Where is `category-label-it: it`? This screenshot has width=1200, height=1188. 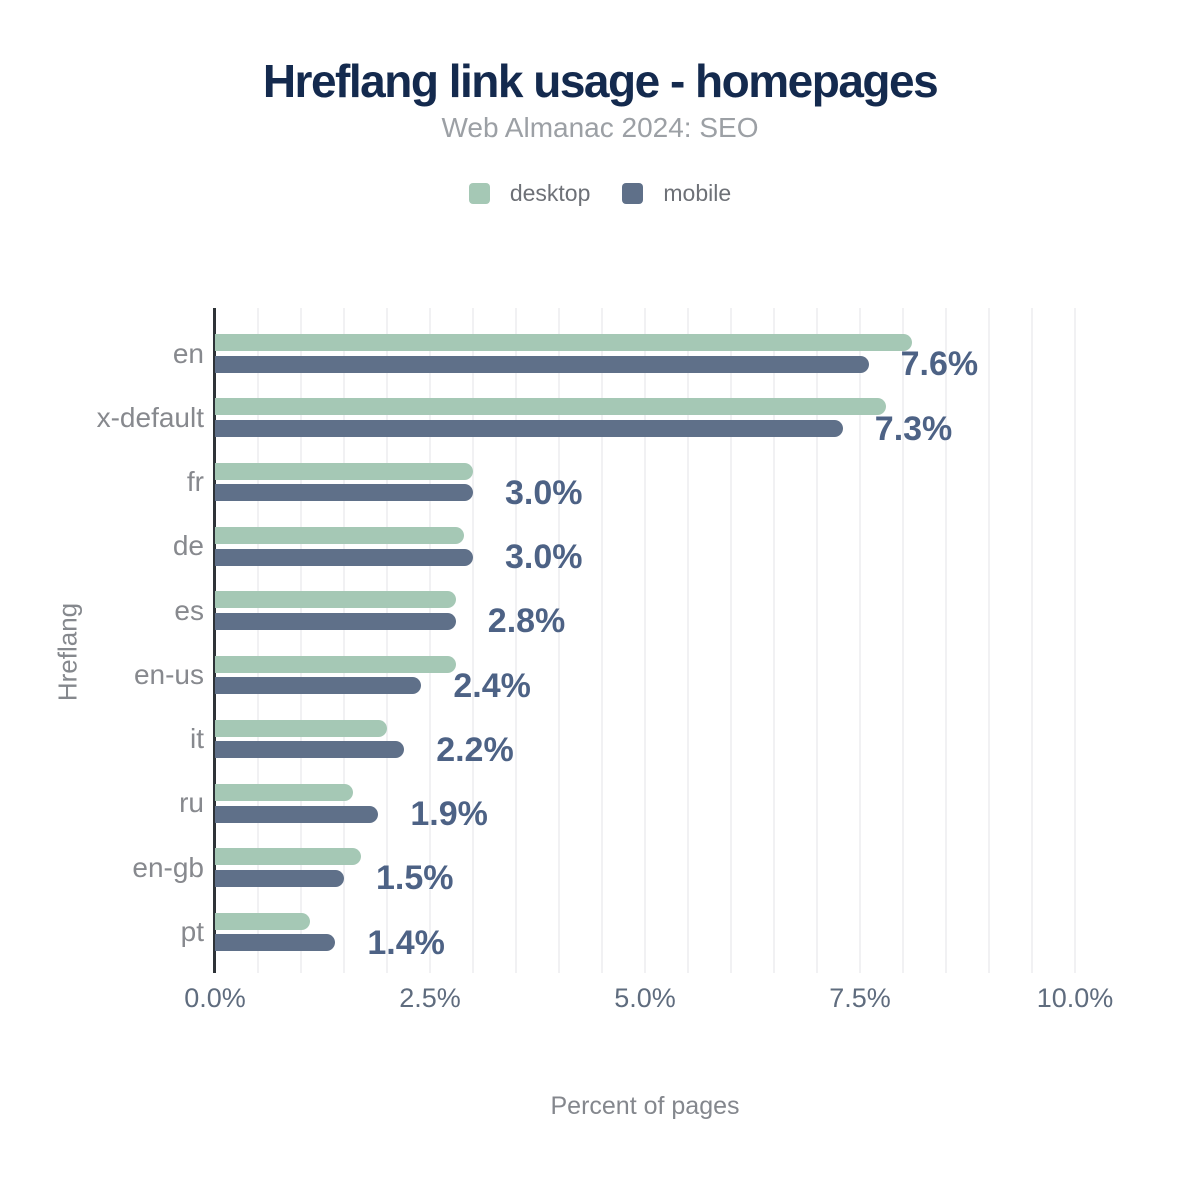 category-label-it: it is located at coordinates (197, 739).